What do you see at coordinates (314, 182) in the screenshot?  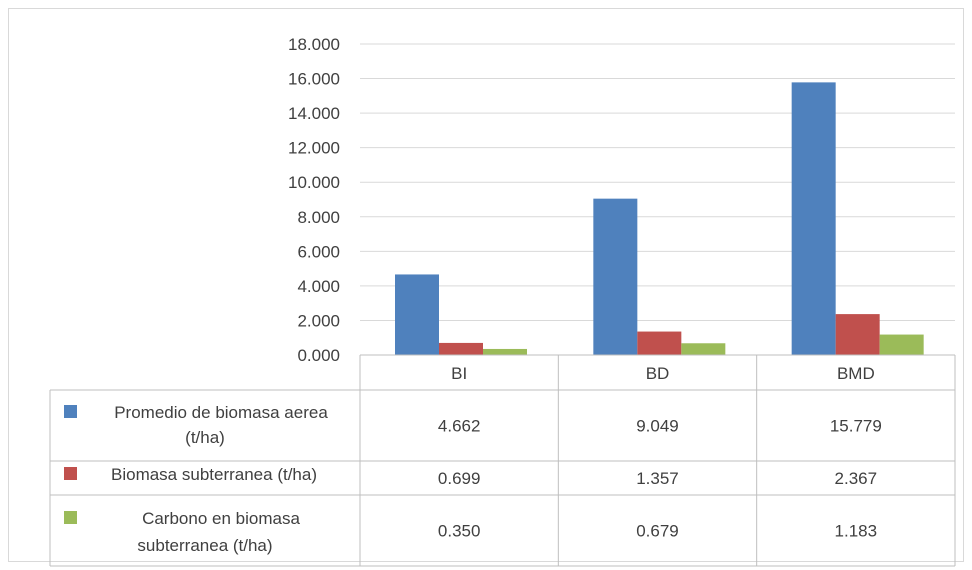 I see `y-tick-label: 10.000` at bounding box center [314, 182].